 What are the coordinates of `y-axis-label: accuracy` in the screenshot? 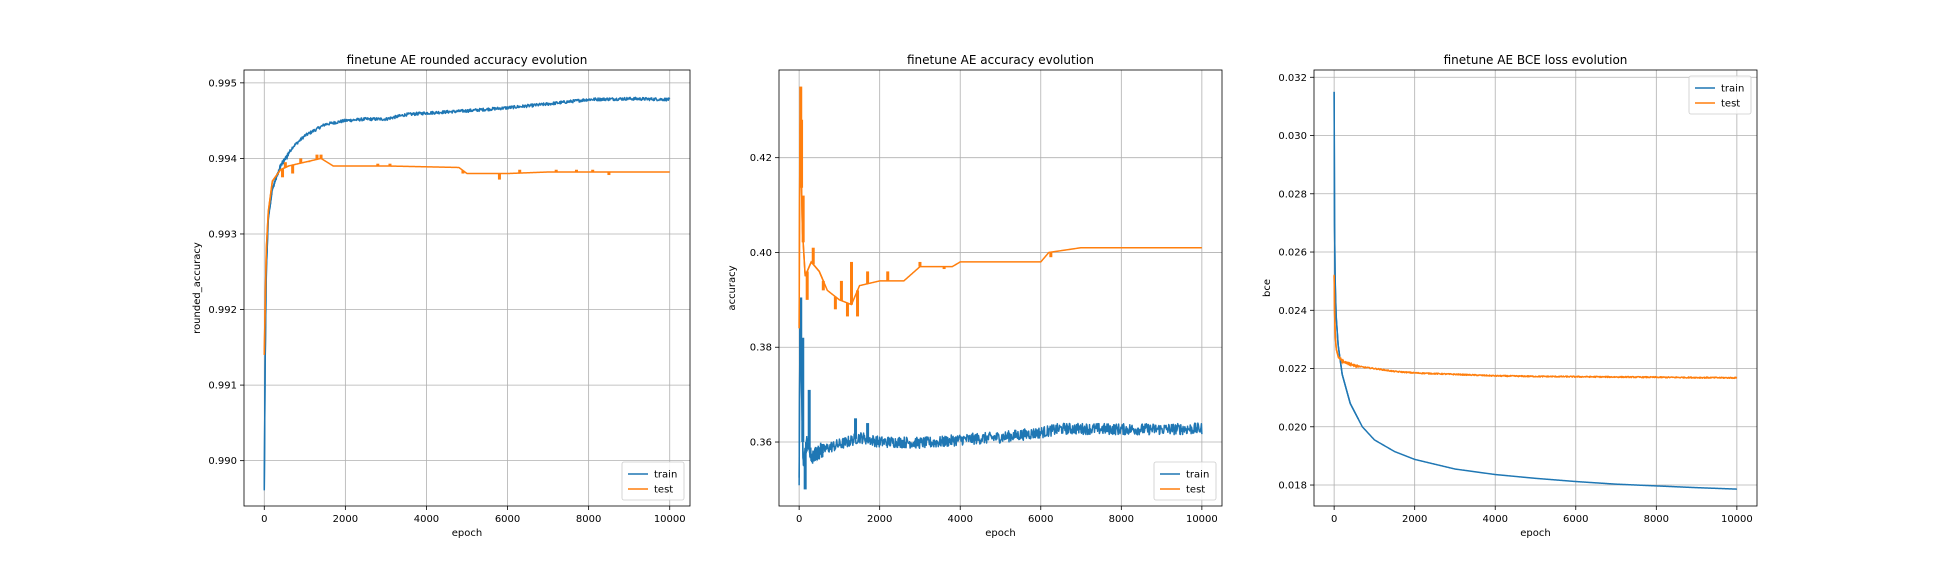 It's located at (732, 287).